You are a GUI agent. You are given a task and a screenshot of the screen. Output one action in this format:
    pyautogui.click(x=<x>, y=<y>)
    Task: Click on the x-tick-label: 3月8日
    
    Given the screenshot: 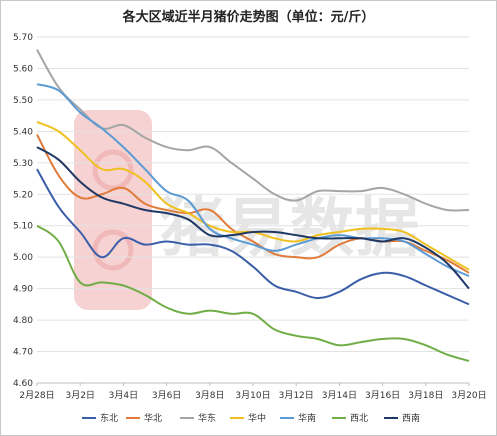 What is the action you would take?
    pyautogui.click(x=209, y=395)
    